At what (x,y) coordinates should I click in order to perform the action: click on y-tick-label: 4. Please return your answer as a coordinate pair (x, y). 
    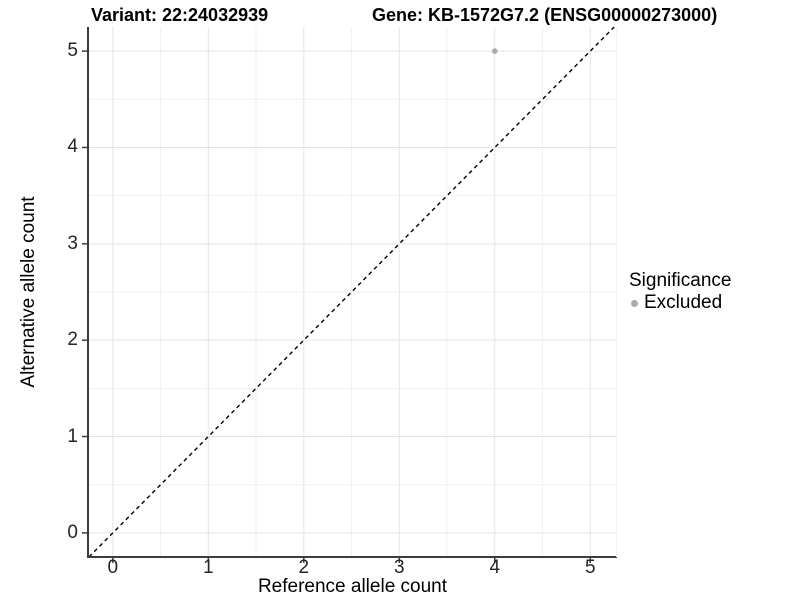
    Looking at the image, I should click on (72, 147).